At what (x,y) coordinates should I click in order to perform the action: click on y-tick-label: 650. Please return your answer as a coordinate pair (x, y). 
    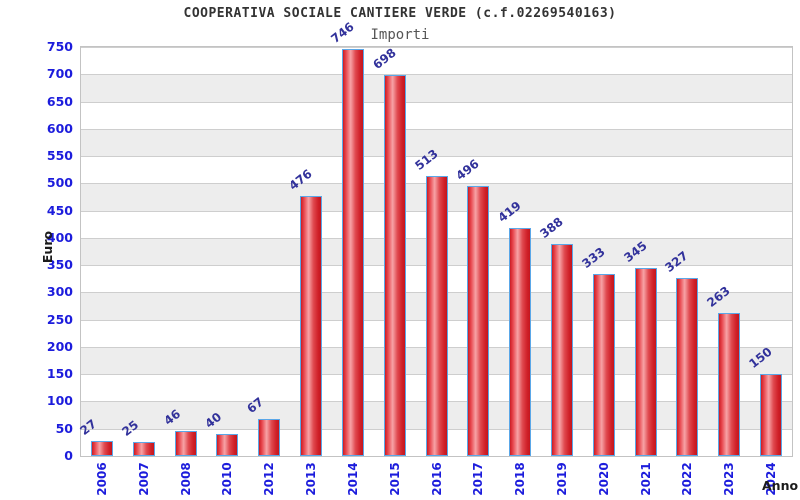
    Looking at the image, I should click on (59, 101).